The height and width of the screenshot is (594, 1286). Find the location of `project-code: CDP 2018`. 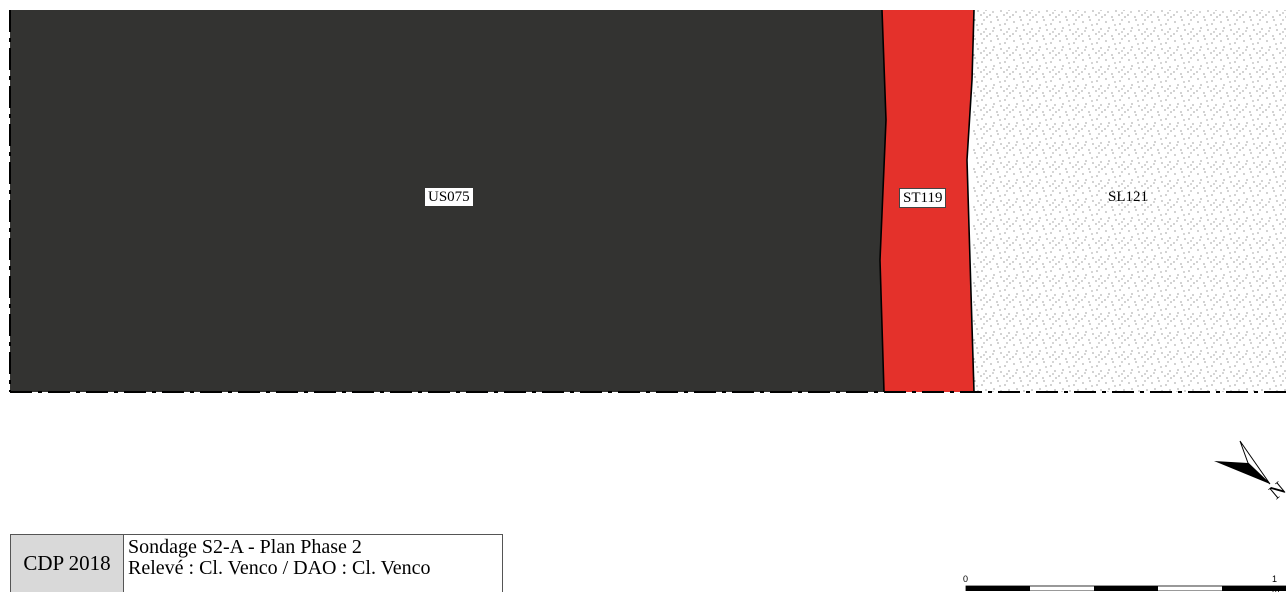

project-code: CDP 2018 is located at coordinates (67, 563).